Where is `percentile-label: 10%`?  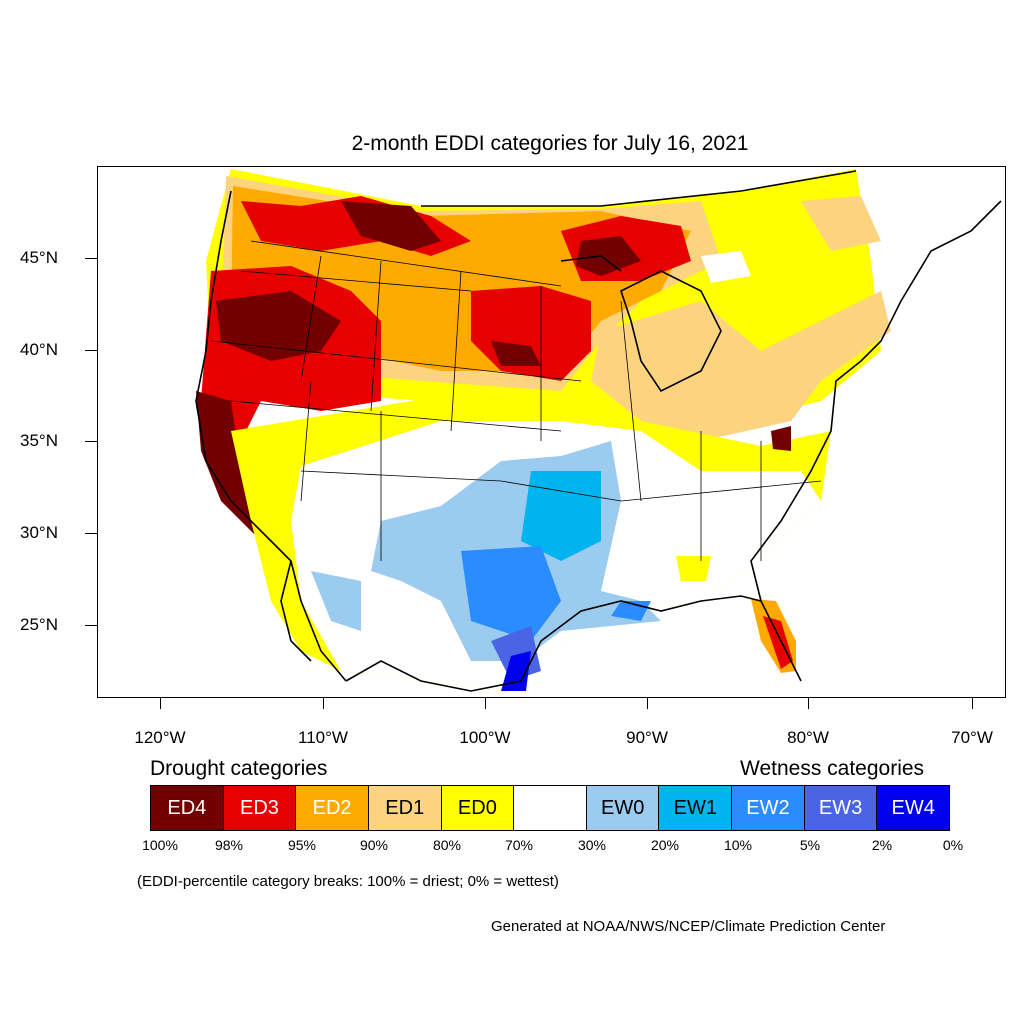
percentile-label: 10% is located at coordinates (738, 845).